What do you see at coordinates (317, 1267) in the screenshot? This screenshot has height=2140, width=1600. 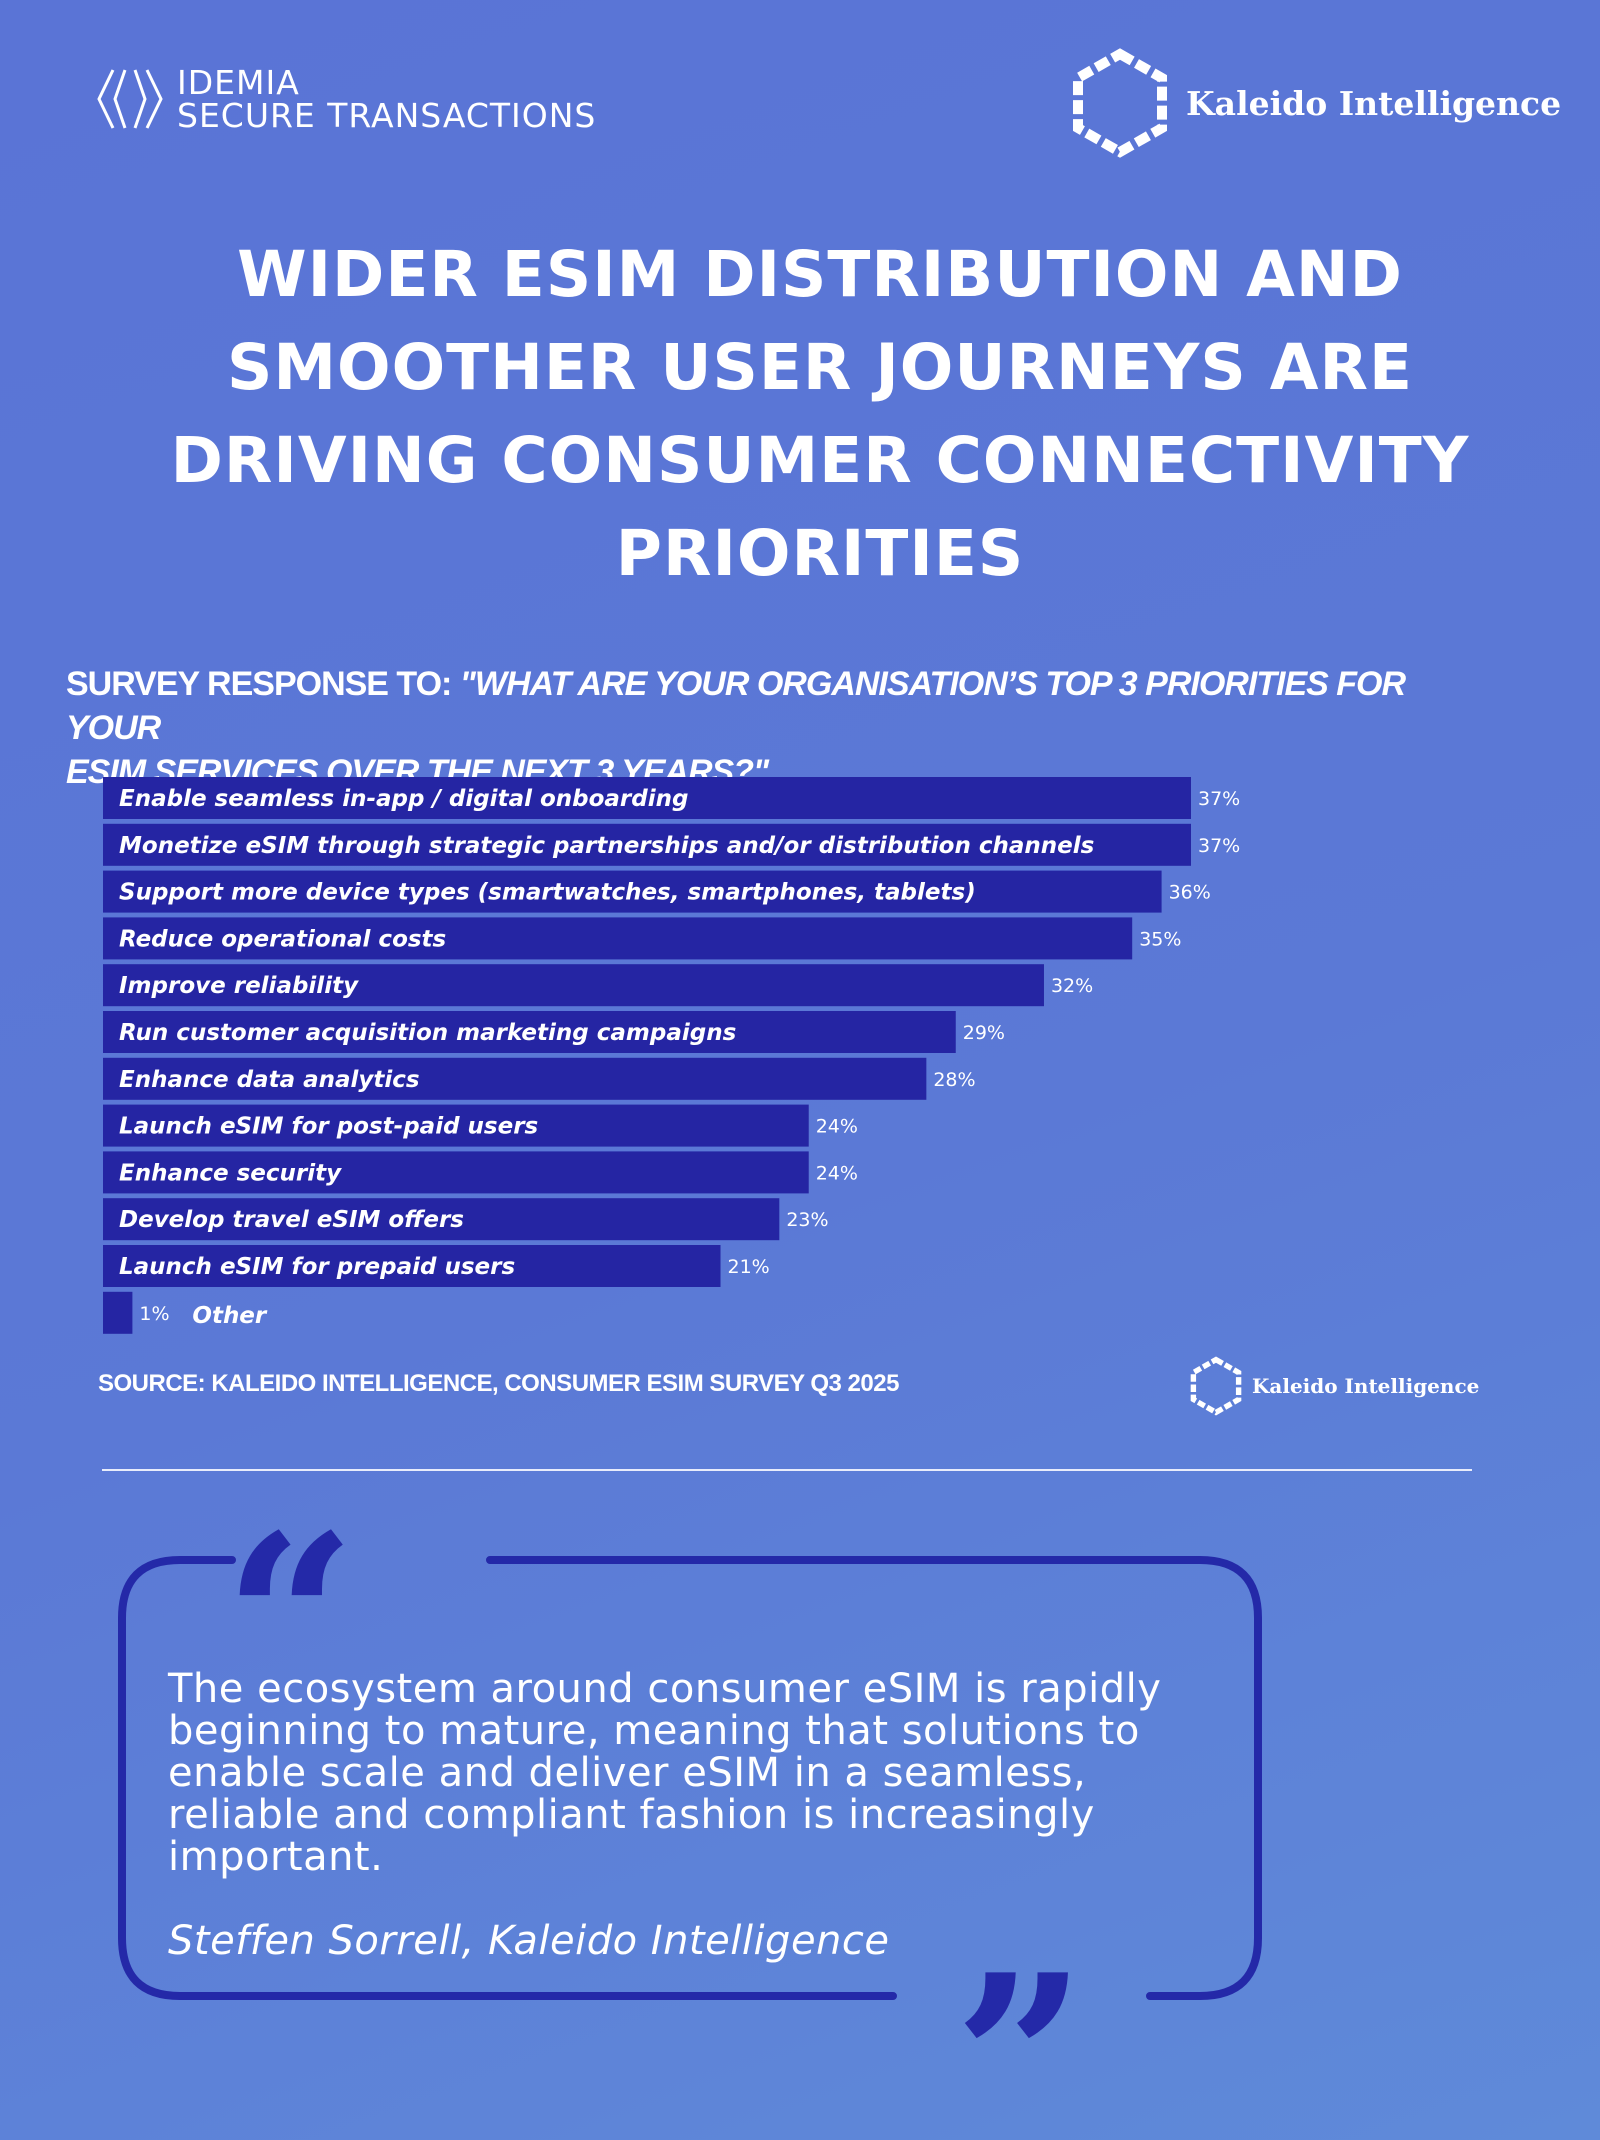 I see `category-label-10: Launch eSIM for prepaid users` at bounding box center [317, 1267].